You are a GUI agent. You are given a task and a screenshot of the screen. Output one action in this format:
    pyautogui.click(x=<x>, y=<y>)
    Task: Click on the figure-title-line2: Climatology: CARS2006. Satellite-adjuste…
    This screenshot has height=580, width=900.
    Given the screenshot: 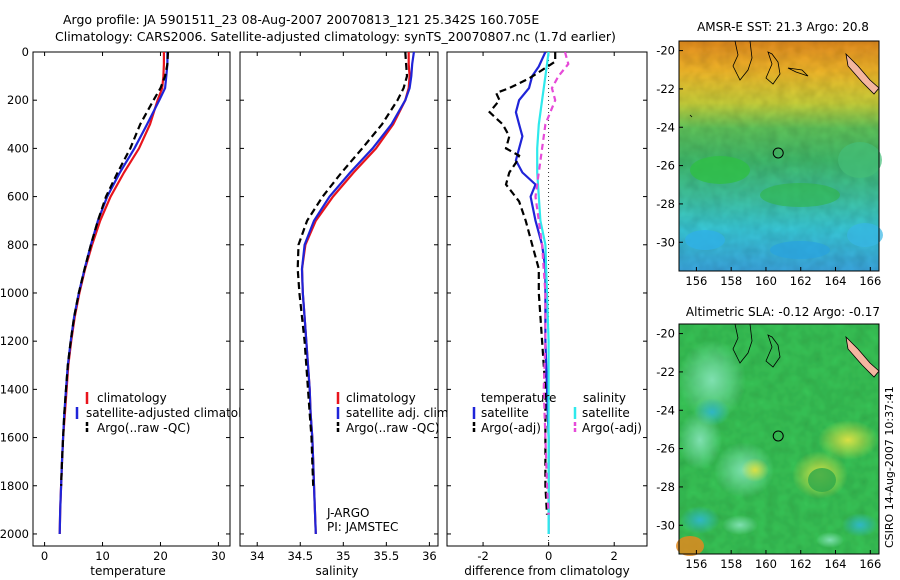 What is the action you would take?
    pyautogui.click(x=335, y=36)
    